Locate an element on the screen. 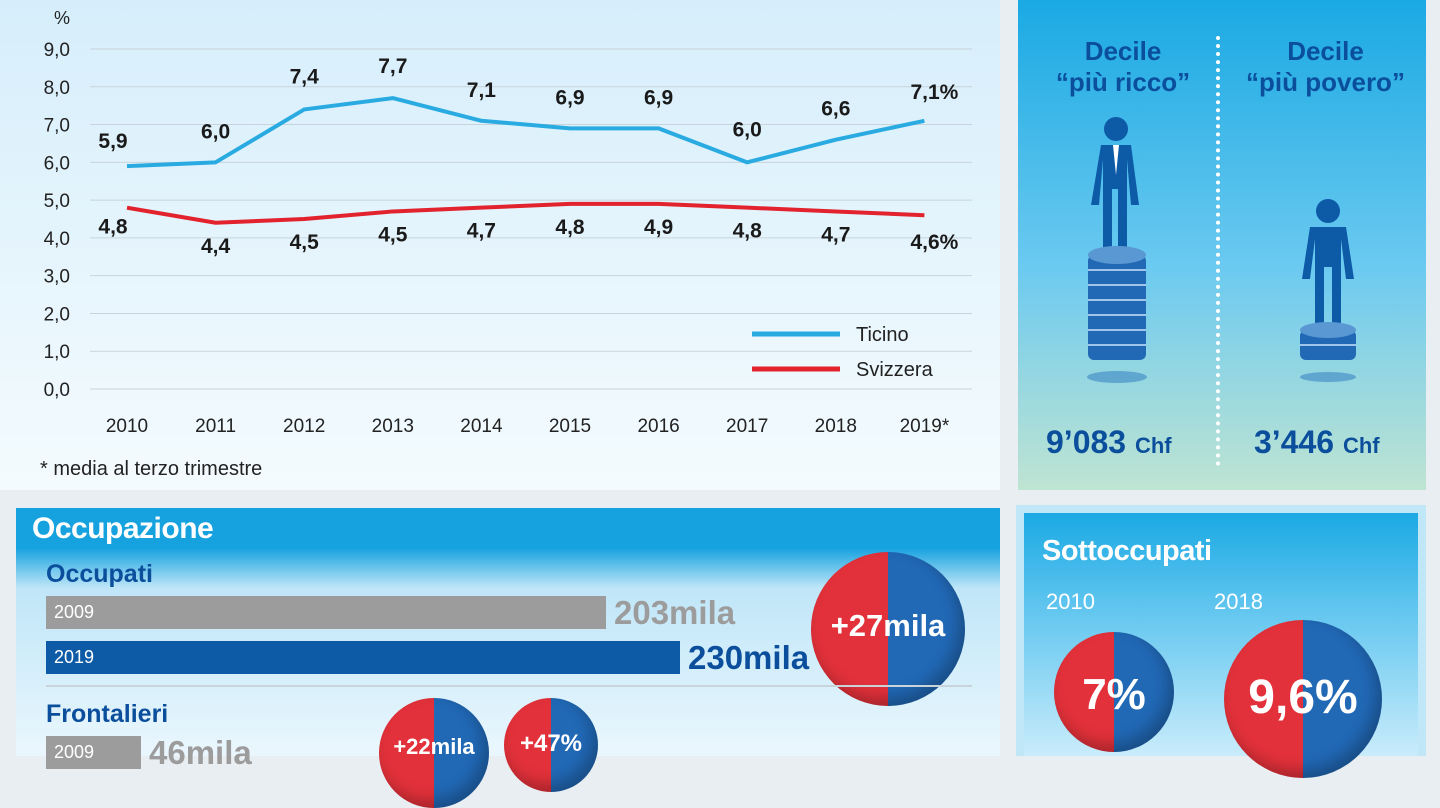 The width and height of the screenshot is (1440, 808). x-tick-label: 2015 is located at coordinates (570, 426).